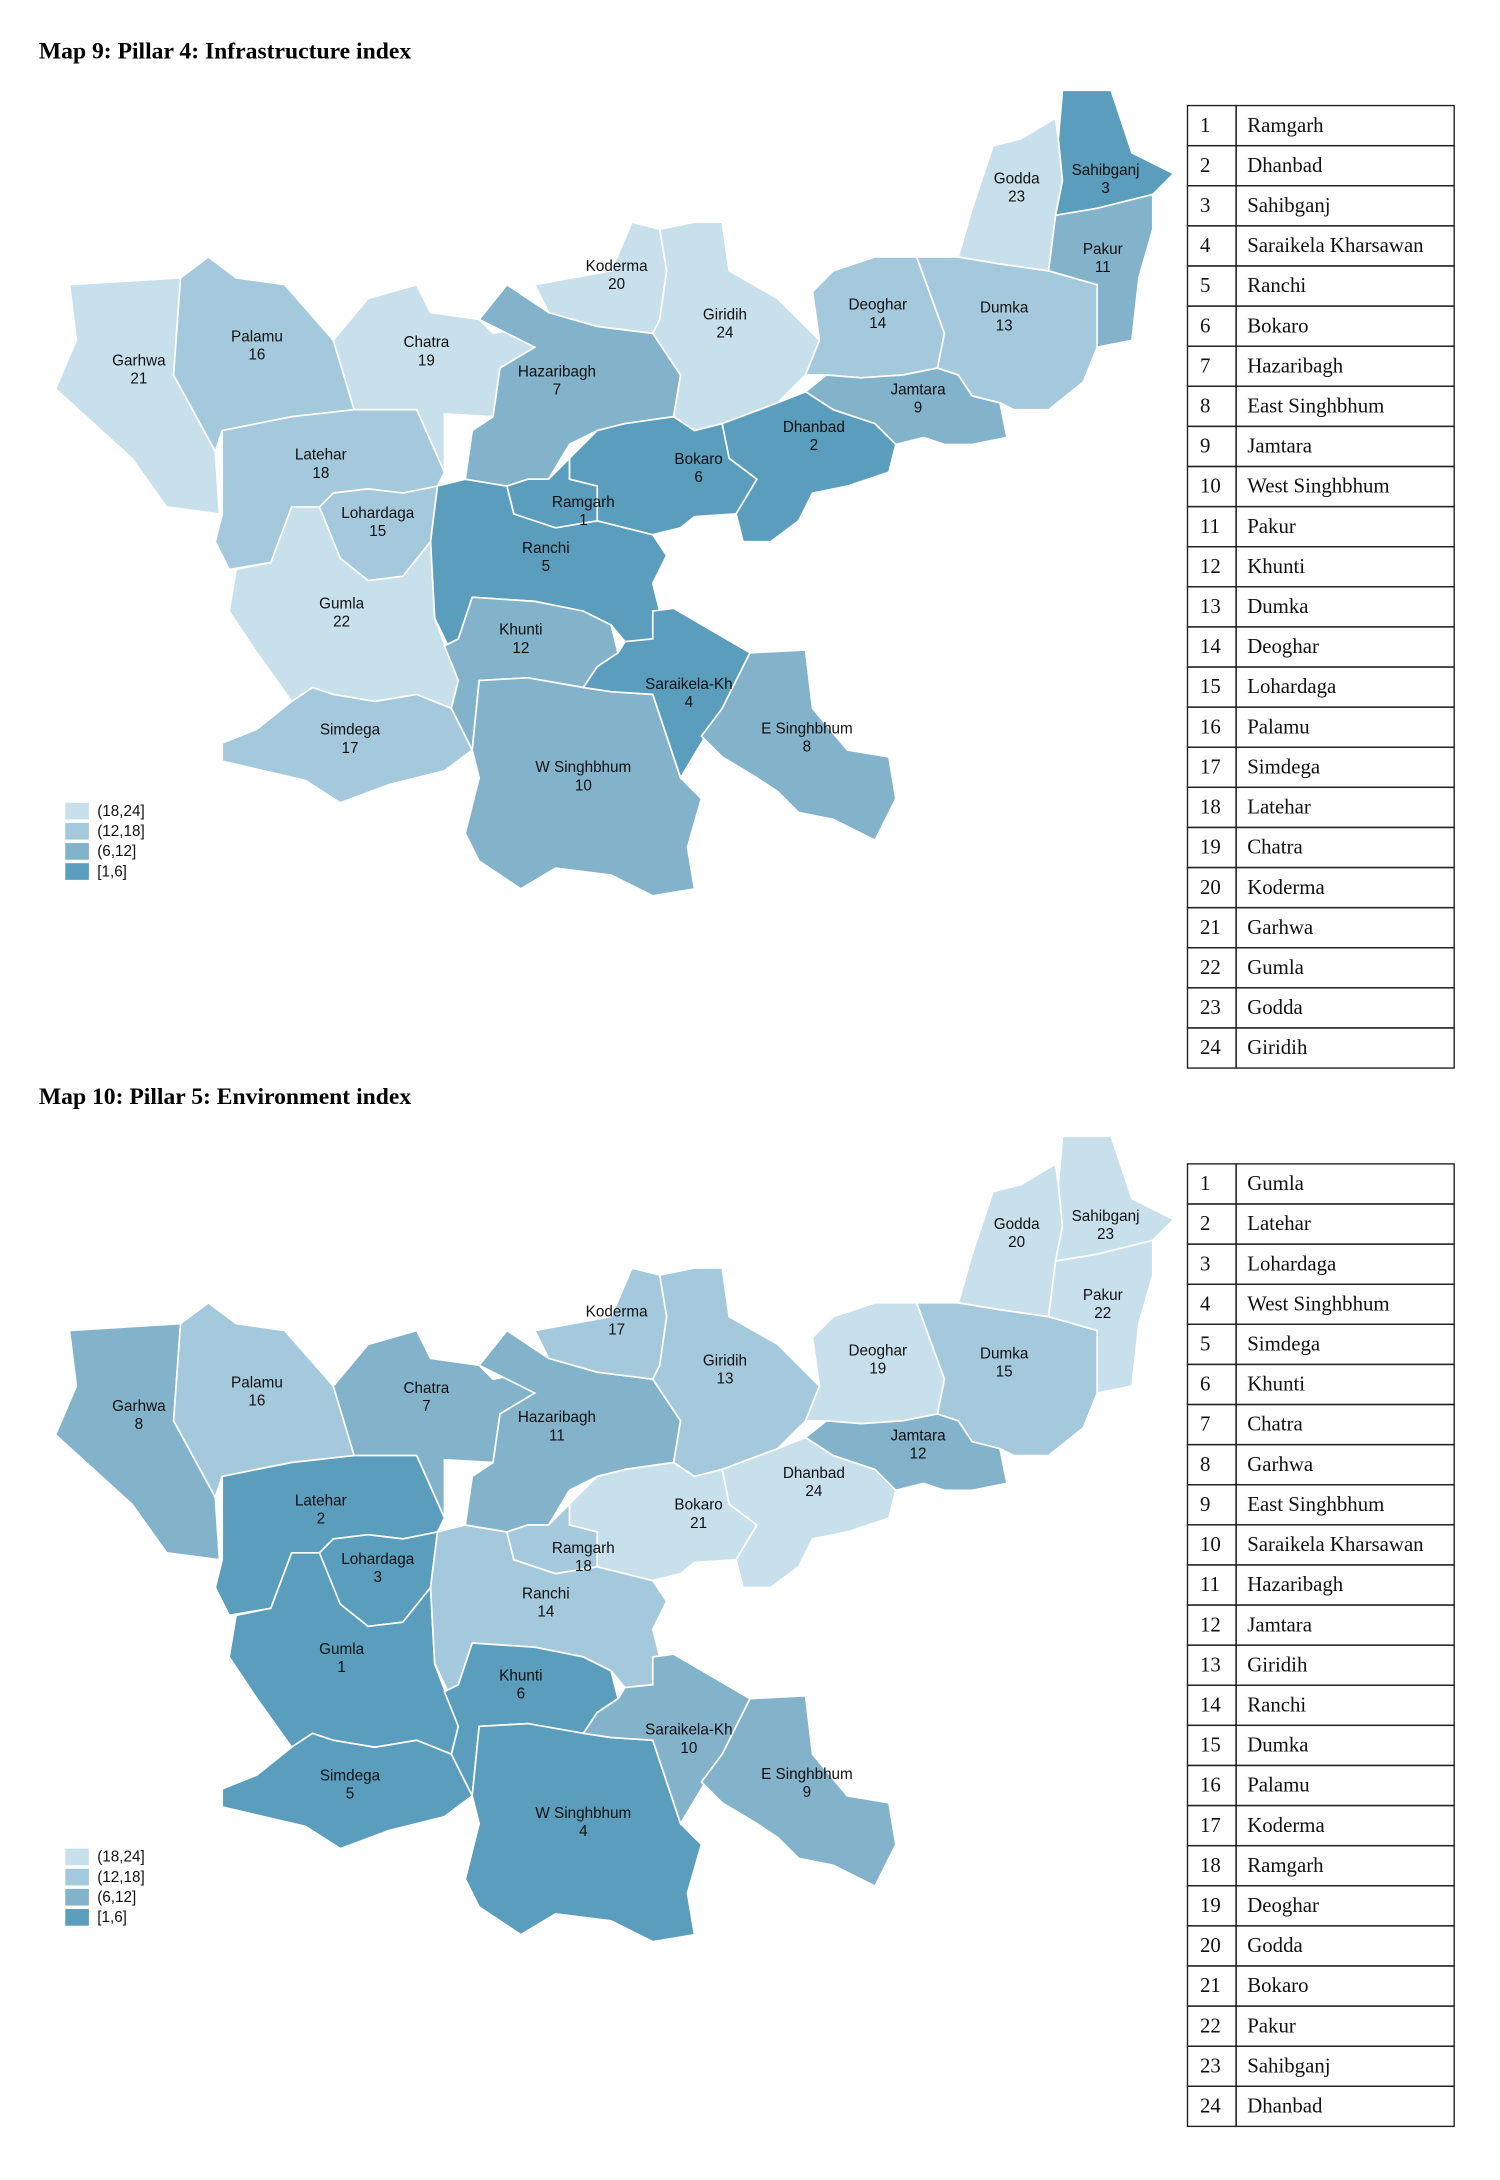 The height and width of the screenshot is (2180, 1500). Describe the element at coordinates (121, 1857) in the screenshot. I see `legend-label: (18,24]` at that location.